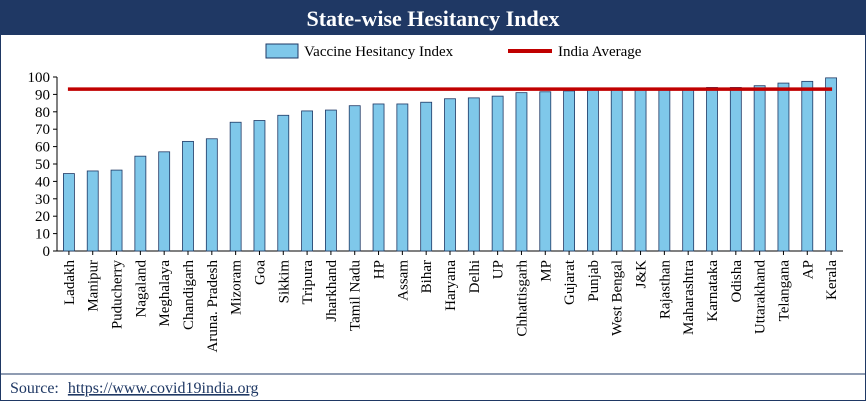 This screenshot has height=401, width=866. I want to click on y-tick-label: 50, so click(42, 165).